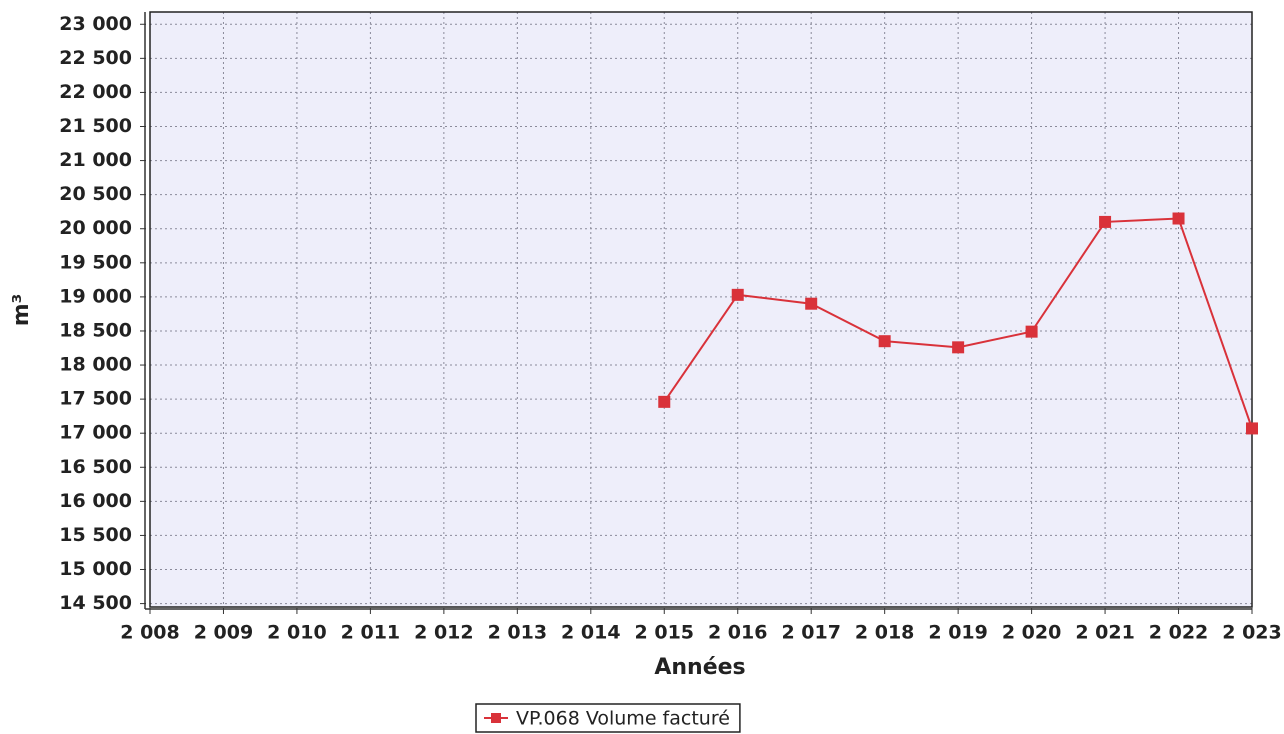 This screenshot has width=1284, height=734. What do you see at coordinates (885, 633) in the screenshot?
I see `x-tick-label: 2 018` at bounding box center [885, 633].